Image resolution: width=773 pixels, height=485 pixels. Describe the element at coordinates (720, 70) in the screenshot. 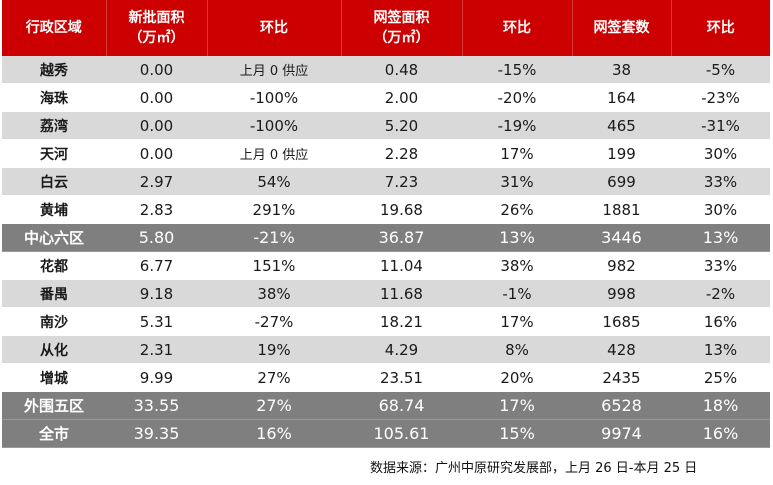

I see `contract-units-mom-cell: -5%` at that location.